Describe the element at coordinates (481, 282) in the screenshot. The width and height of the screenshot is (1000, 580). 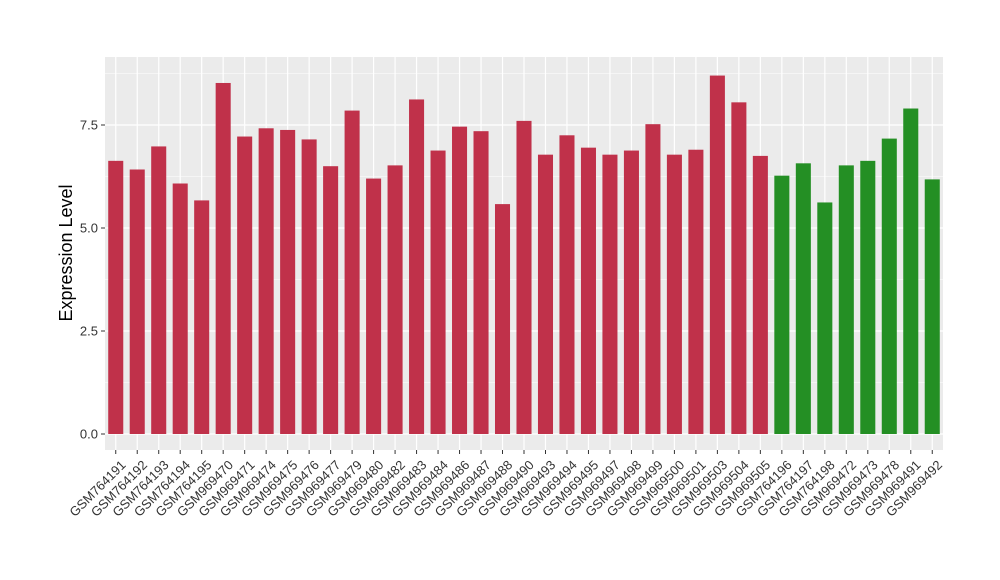
I see `bar-gsm969487` at that location.